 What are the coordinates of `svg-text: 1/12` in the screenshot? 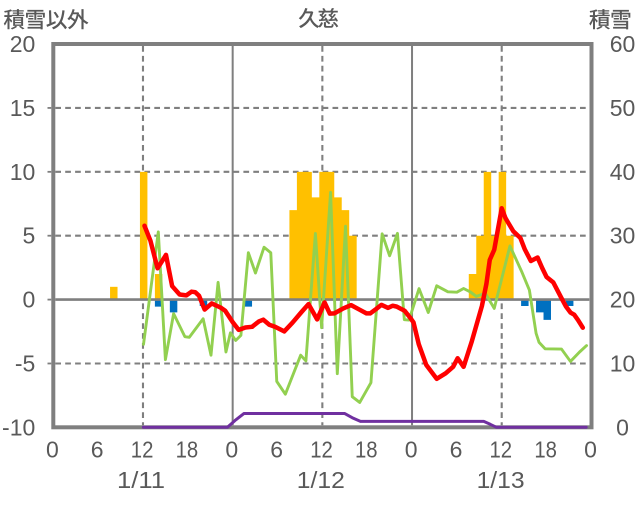 It's located at (321, 480).